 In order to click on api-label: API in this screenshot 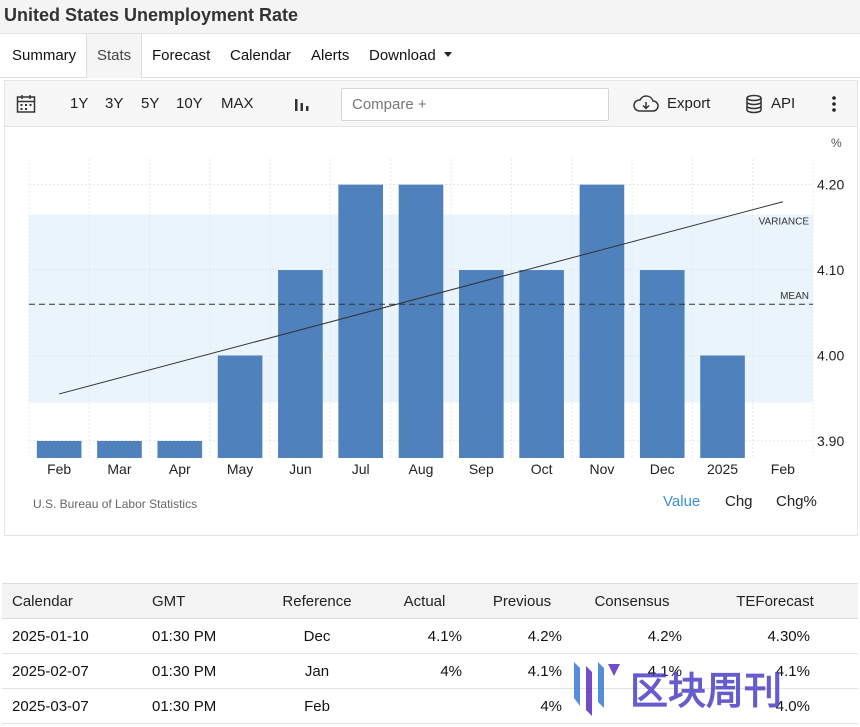, I will do `click(783, 103)`.